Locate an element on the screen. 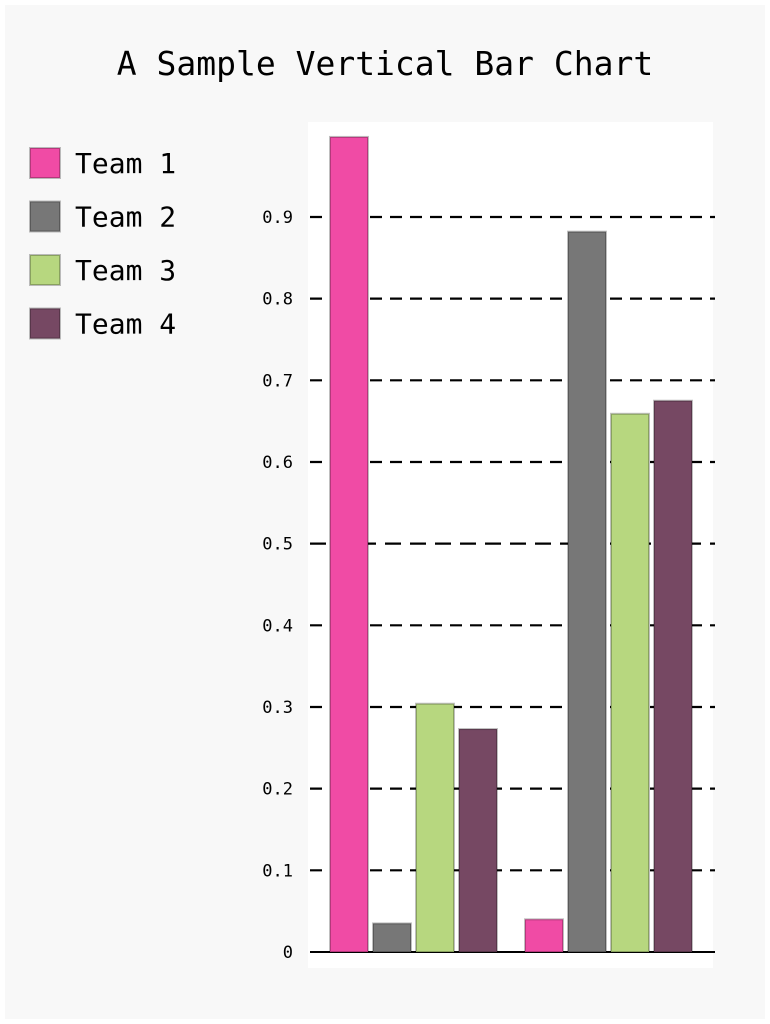 The height and width of the screenshot is (1024, 770). legend-label: Team 1 is located at coordinates (125, 163).